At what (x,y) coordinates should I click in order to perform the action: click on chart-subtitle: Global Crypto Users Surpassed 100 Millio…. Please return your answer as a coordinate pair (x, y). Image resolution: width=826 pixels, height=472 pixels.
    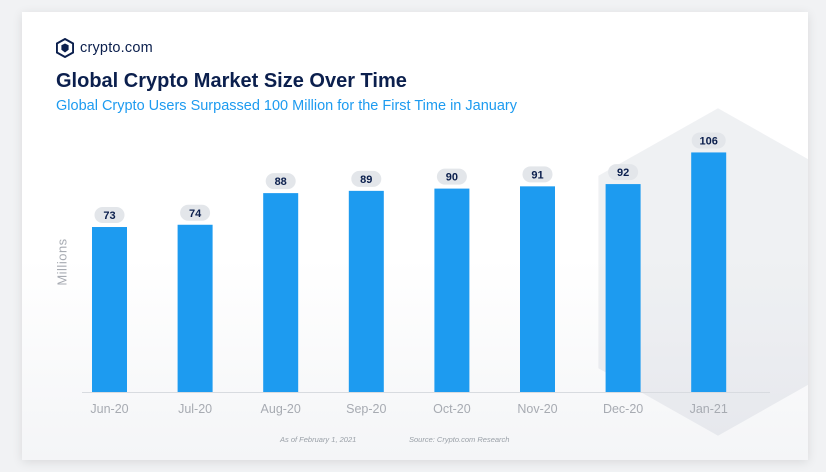
    Looking at the image, I should click on (286, 106).